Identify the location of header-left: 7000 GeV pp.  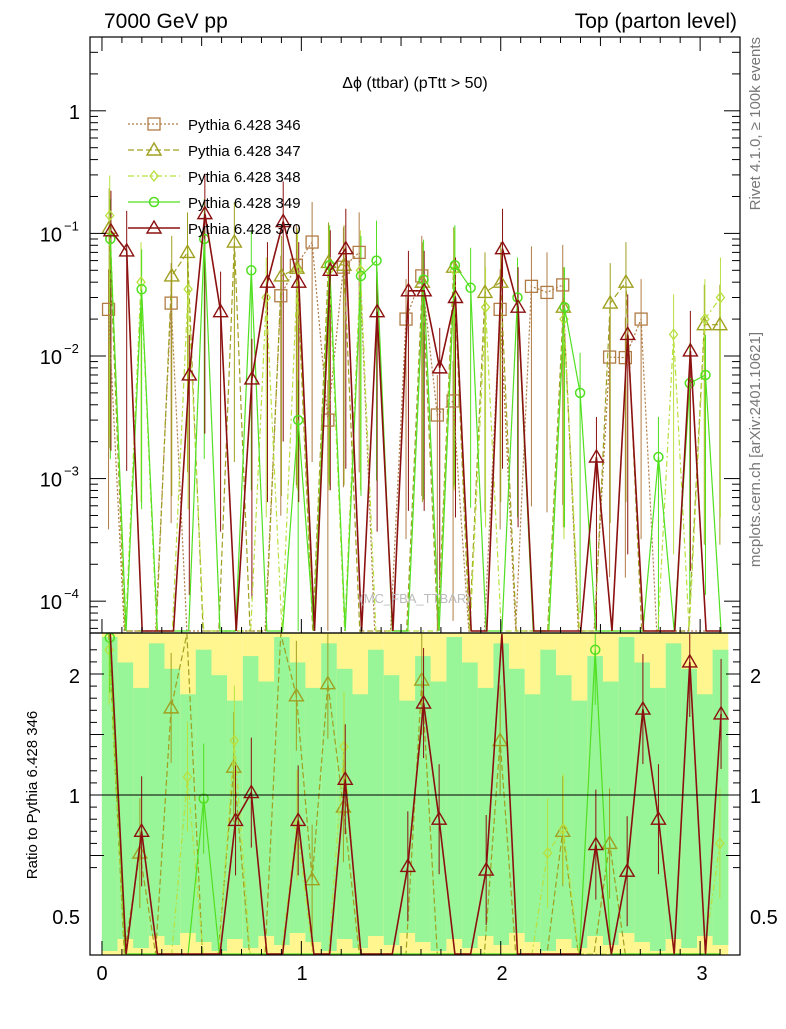
(166, 21).